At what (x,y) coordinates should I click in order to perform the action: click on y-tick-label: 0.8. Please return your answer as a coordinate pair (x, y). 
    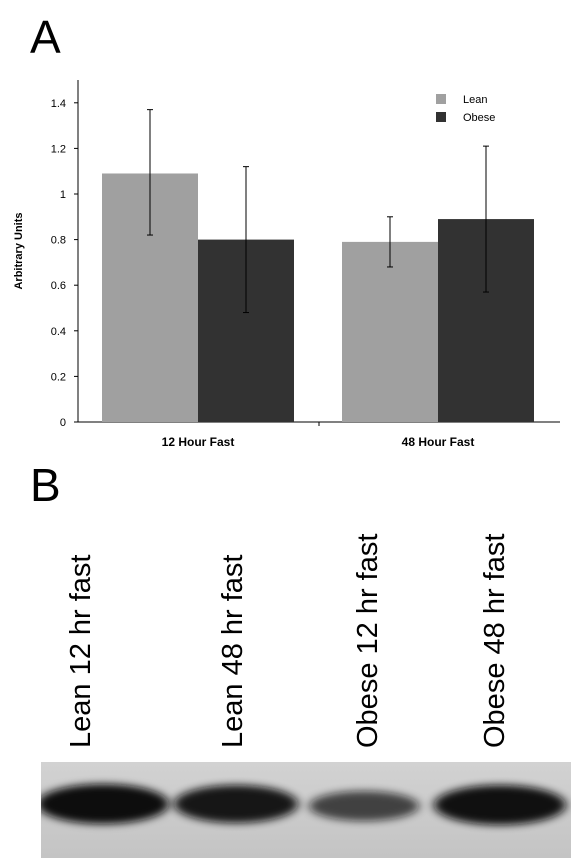
    Looking at the image, I should click on (58, 241).